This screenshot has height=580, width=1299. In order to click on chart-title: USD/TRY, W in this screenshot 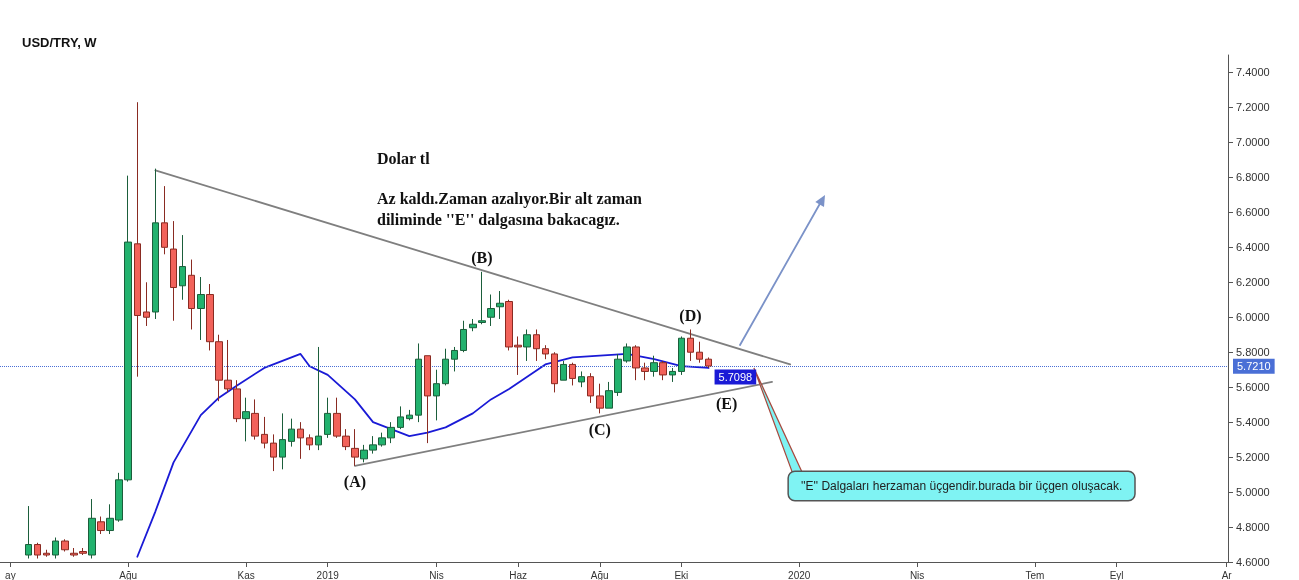, I will do `click(60, 42)`.